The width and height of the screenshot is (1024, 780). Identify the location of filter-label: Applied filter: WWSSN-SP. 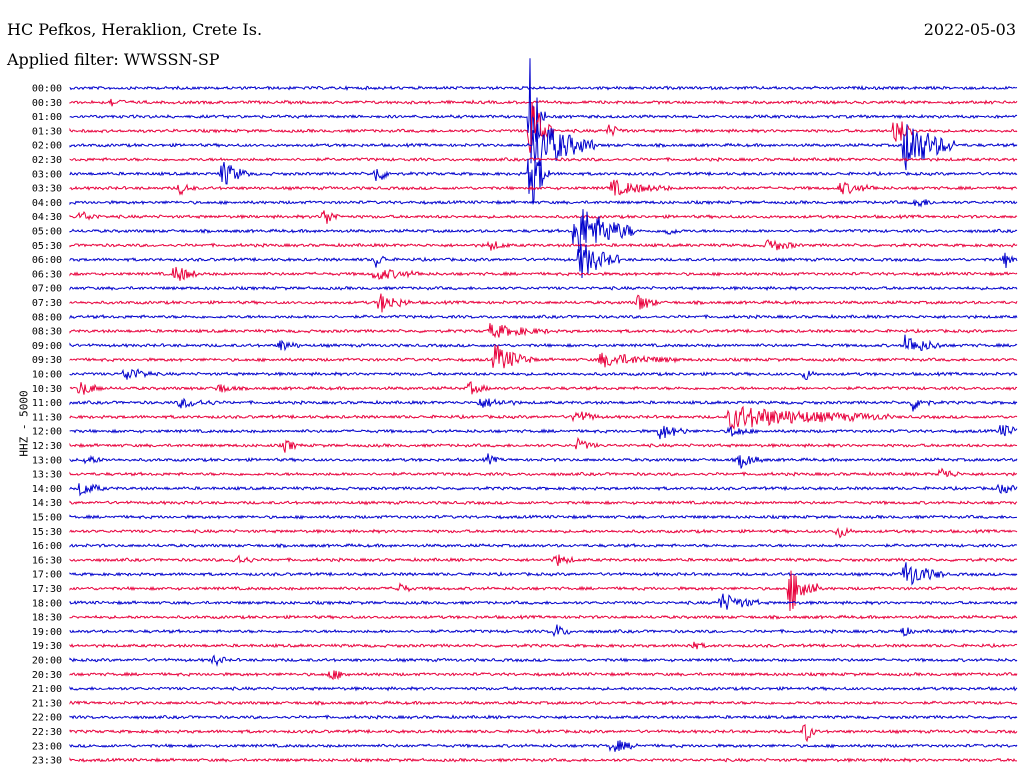
(113, 59).